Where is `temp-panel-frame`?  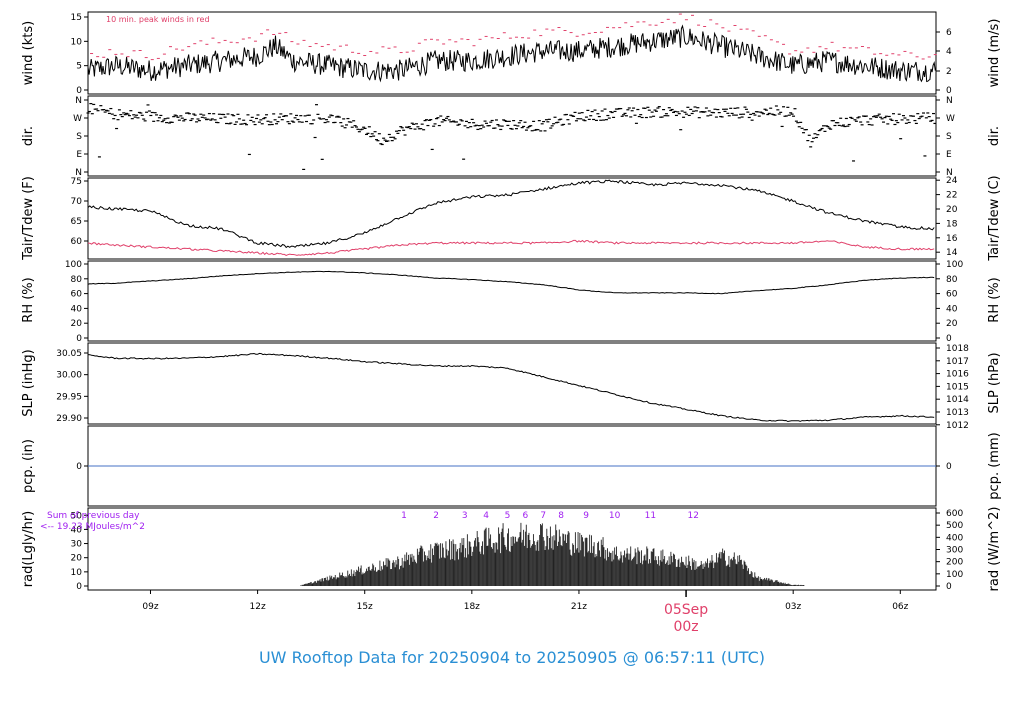
temp-panel-frame is located at coordinates (512, 218).